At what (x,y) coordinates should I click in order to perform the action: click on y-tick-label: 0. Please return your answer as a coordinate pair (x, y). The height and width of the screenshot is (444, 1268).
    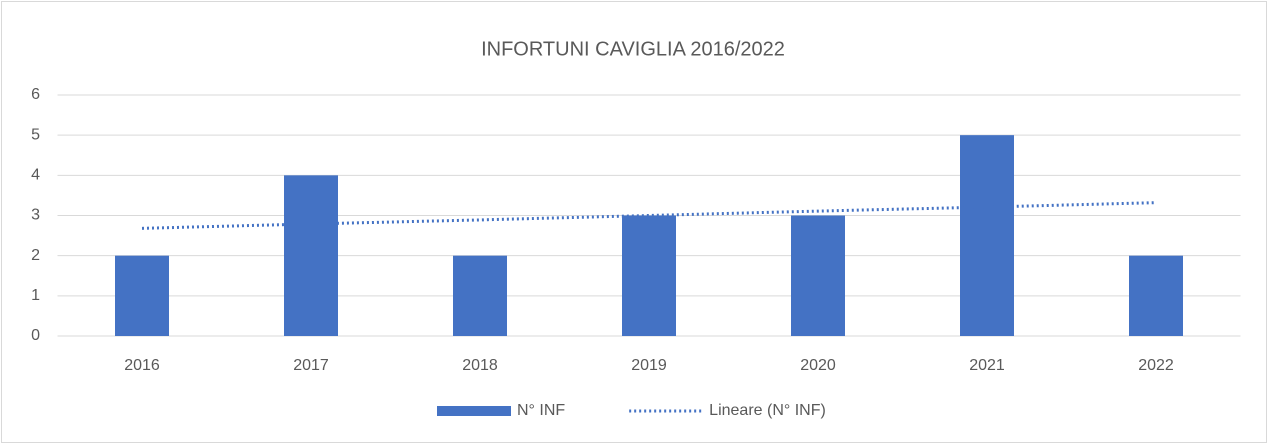
    Looking at the image, I should click on (35, 335).